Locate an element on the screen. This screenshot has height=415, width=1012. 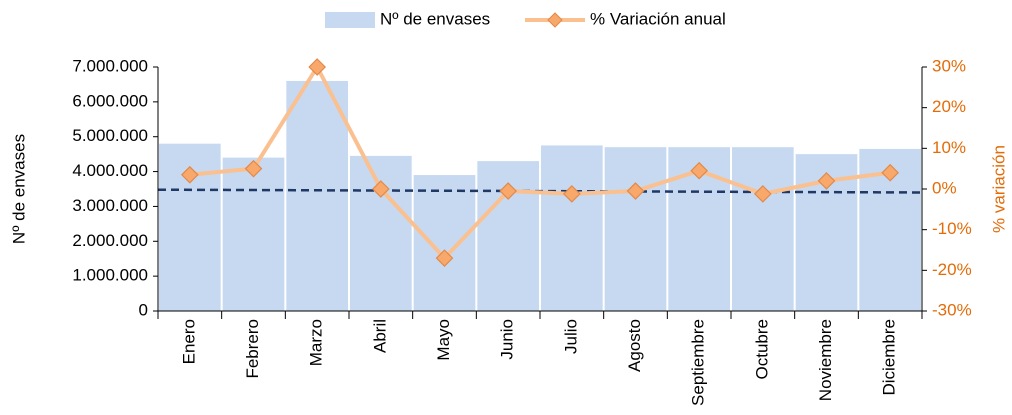
x-tick-label: Febrero is located at coordinates (252, 349).